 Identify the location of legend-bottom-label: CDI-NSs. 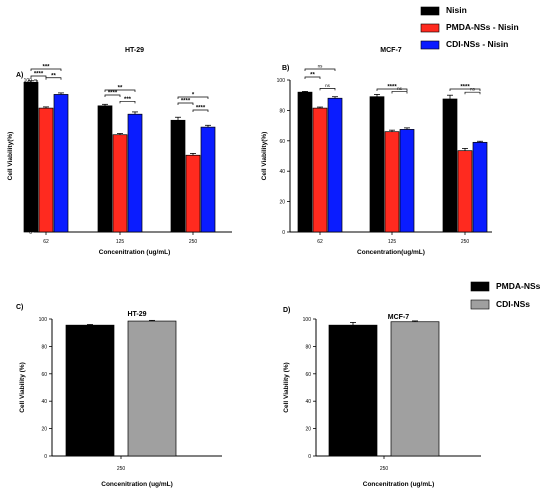
(513, 304).